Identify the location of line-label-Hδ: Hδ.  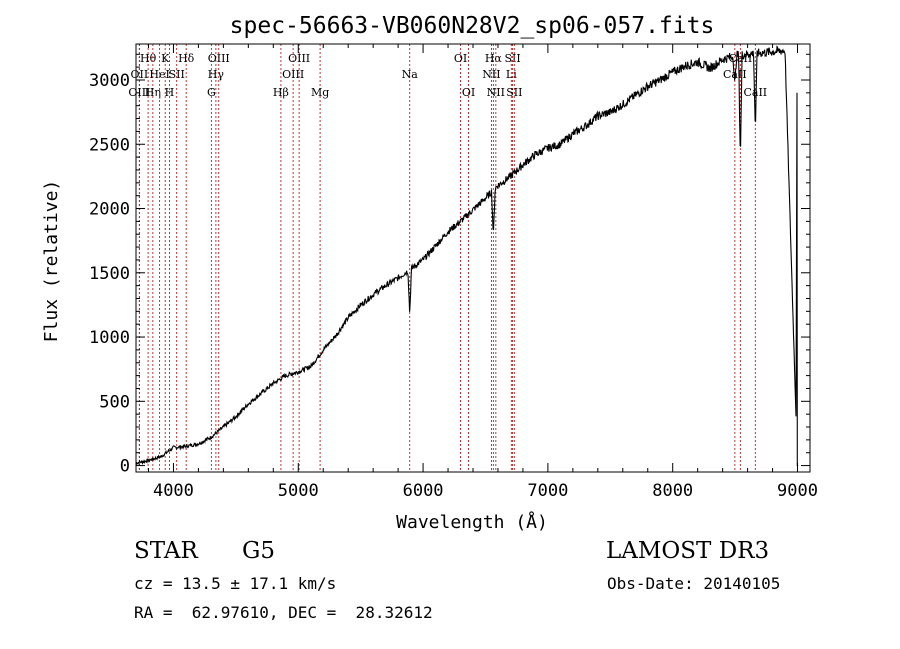
(186, 58).